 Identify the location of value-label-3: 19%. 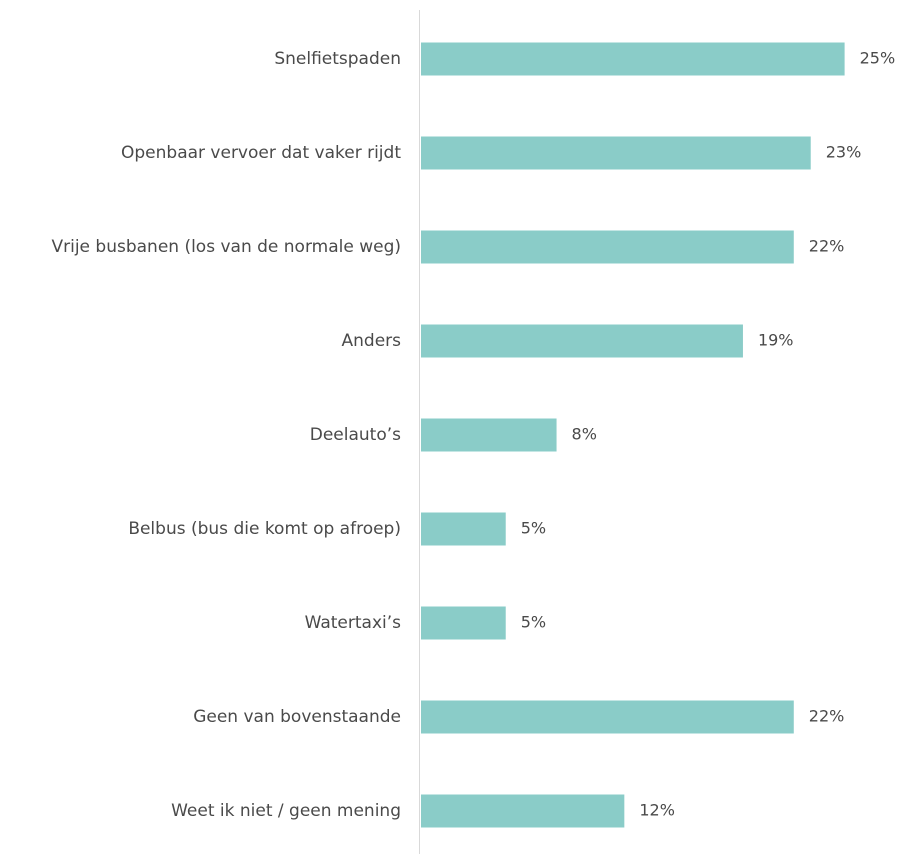
(776, 340).